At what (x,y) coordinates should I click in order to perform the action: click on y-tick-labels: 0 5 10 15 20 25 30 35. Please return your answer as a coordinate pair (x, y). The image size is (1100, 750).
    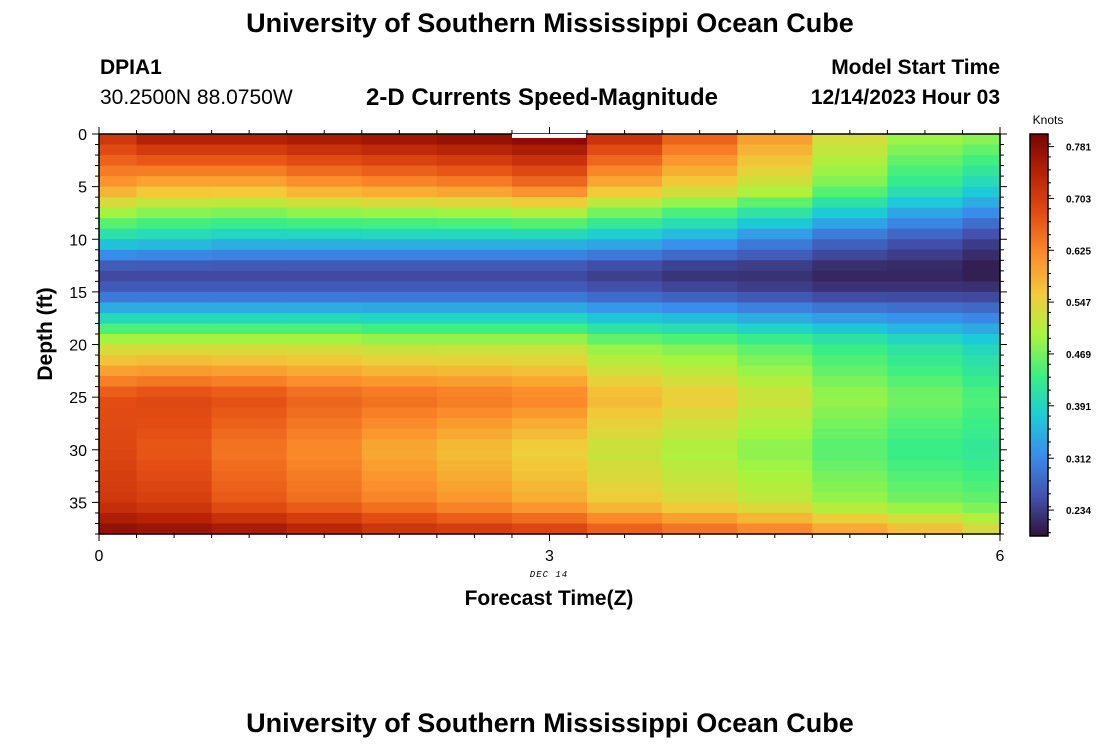
    Looking at the image, I should click on (78, 319).